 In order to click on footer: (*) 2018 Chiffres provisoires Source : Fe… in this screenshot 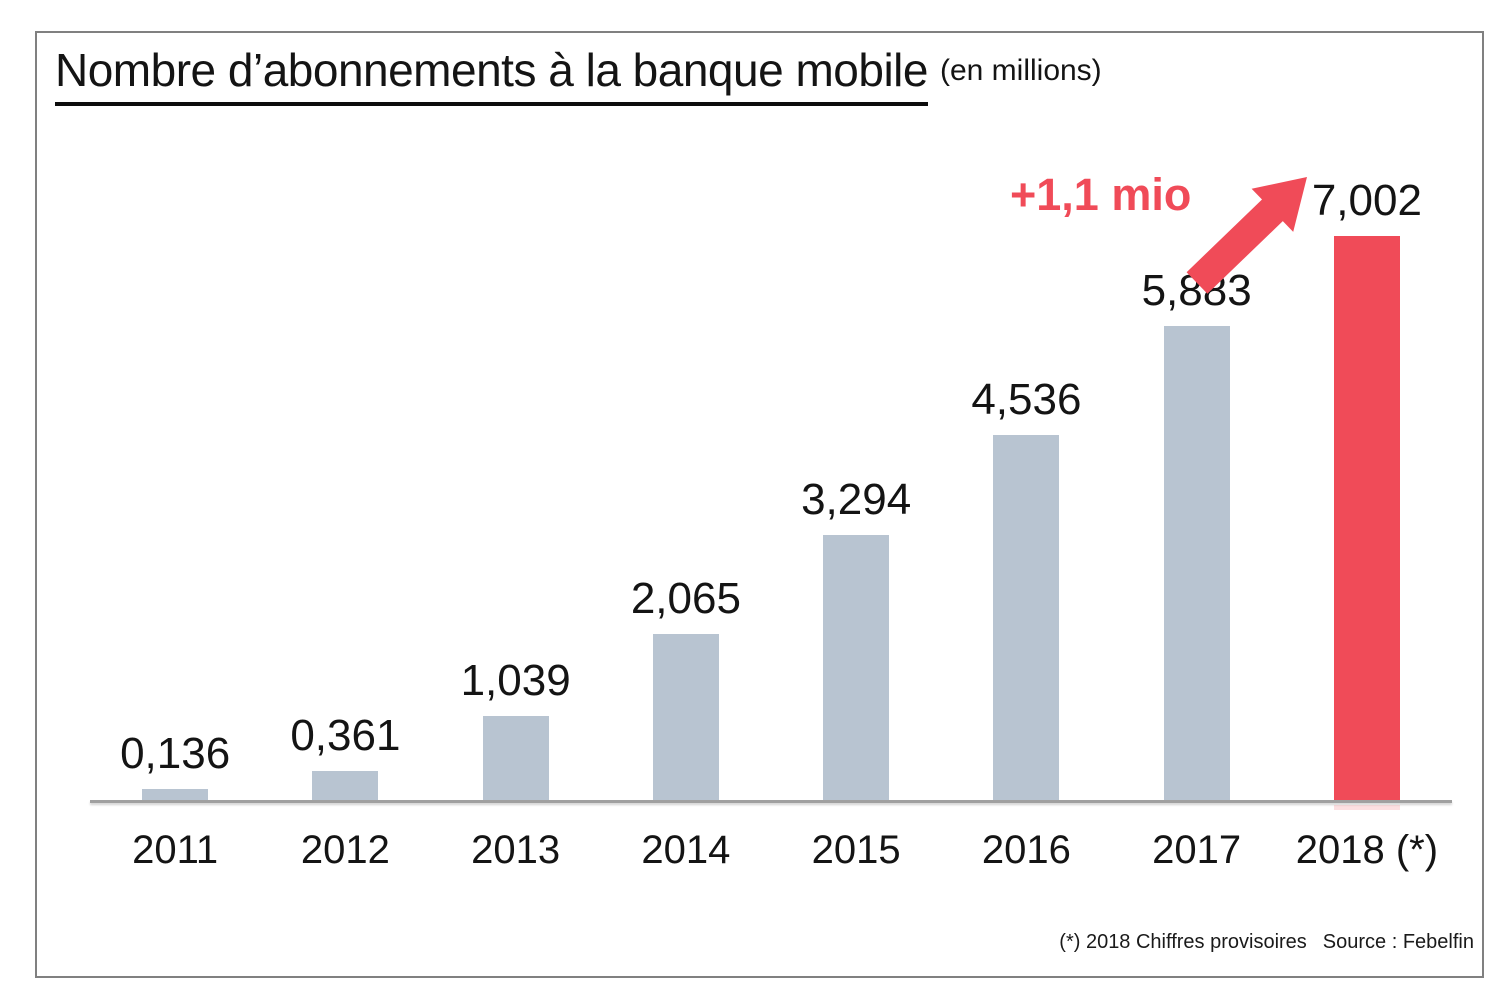, I will do `click(1266, 942)`.